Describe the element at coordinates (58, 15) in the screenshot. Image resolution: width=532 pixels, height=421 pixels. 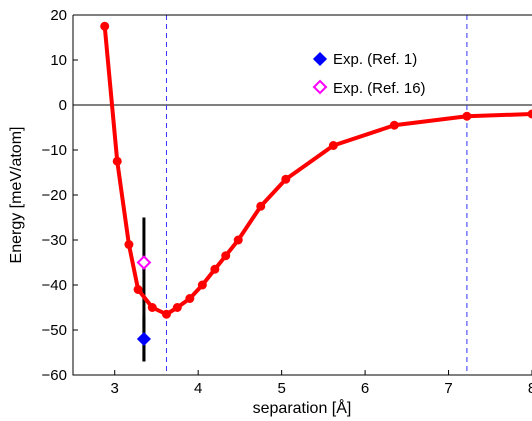
I see `y-tick-label-0: 20` at that location.